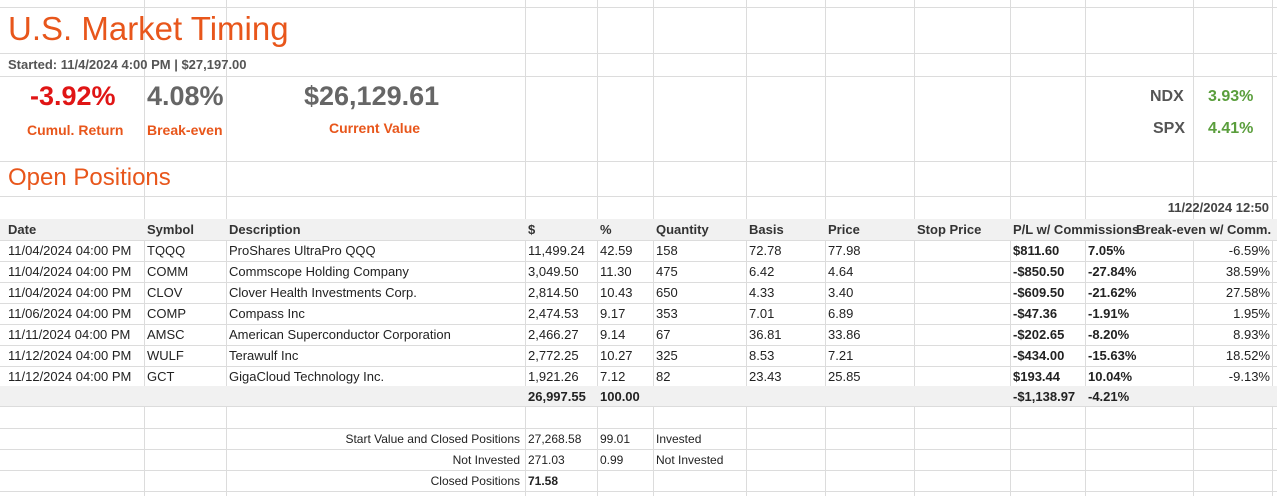 This screenshot has height=496, width=1277. What do you see at coordinates (1112, 271) in the screenshot?
I see `cell-pl-percent: -27.84%` at bounding box center [1112, 271].